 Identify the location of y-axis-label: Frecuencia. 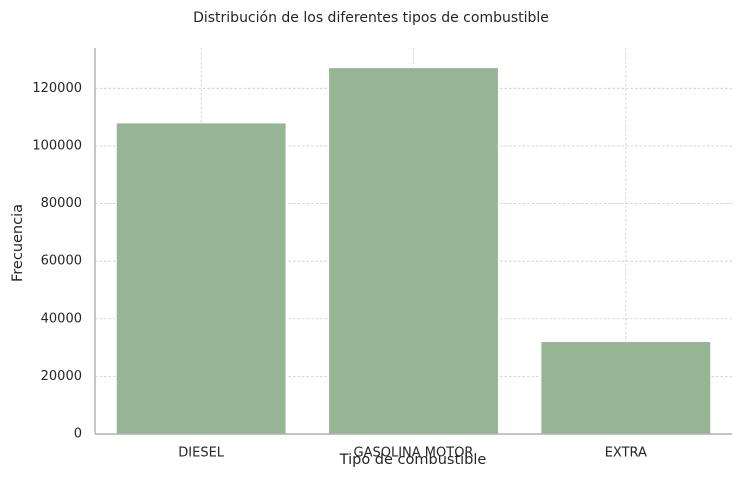
(18, 243).